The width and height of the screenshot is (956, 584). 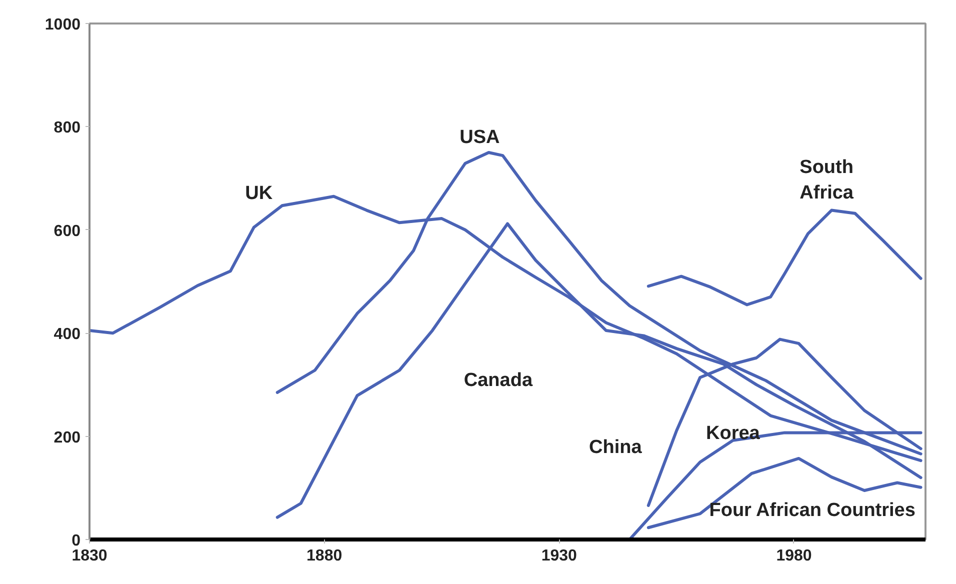 What do you see at coordinates (480, 137) in the screenshot?
I see `series-label: USA` at bounding box center [480, 137].